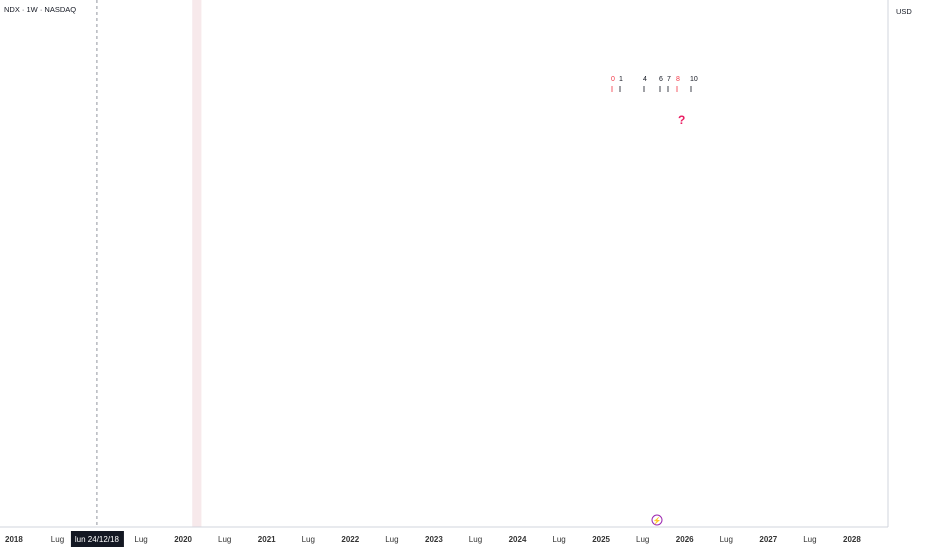 The width and height of the screenshot is (932, 550). I want to click on price-axis-bg, so click(910, 263).